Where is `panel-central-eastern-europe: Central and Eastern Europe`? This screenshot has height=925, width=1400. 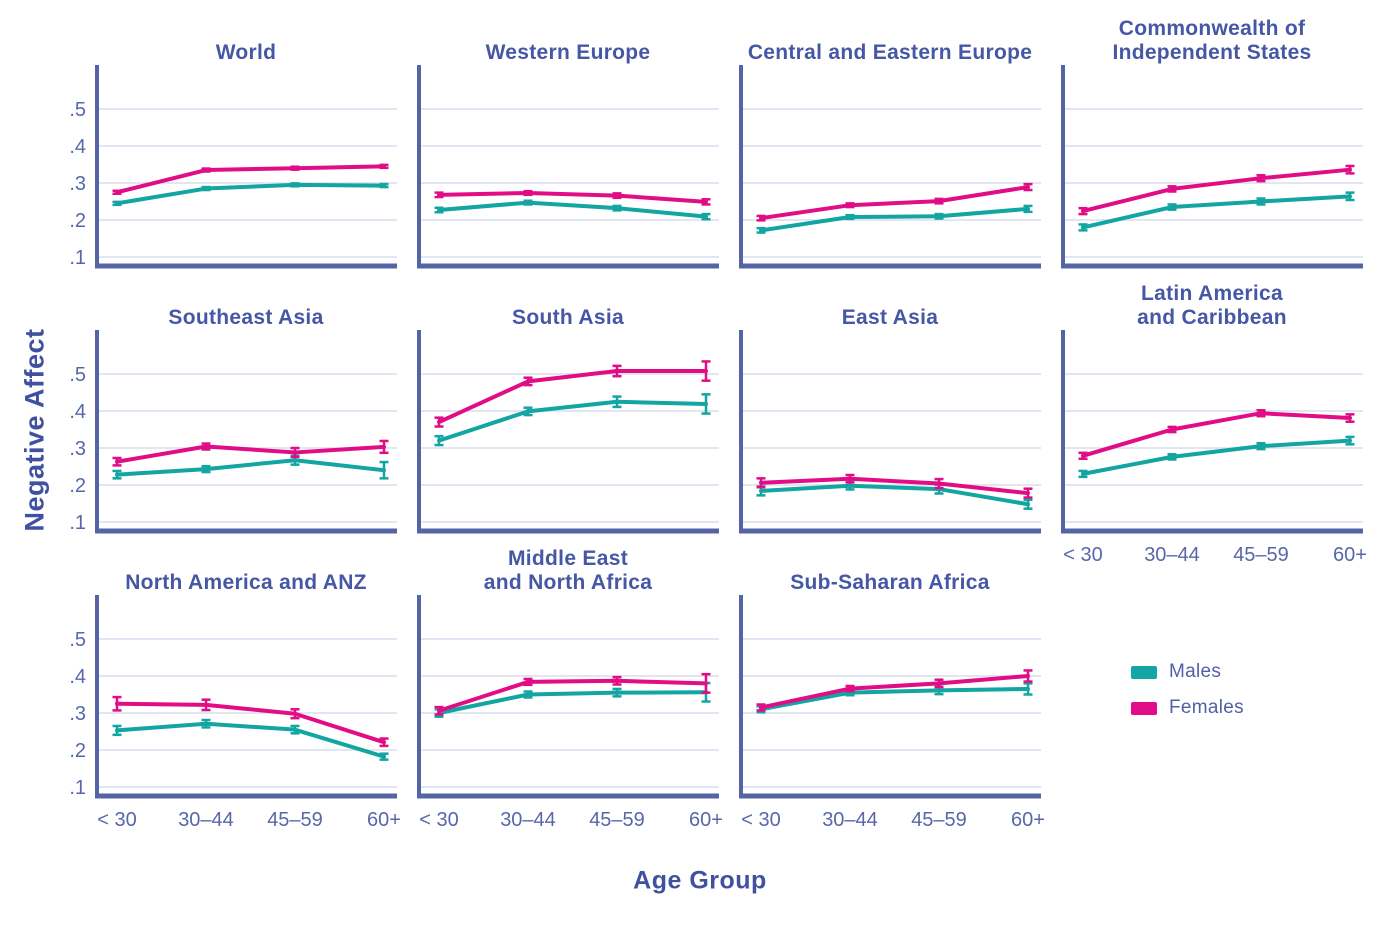
panel-central-eastern-europe: Central and Eastern Europe is located at coordinates (890, 145).